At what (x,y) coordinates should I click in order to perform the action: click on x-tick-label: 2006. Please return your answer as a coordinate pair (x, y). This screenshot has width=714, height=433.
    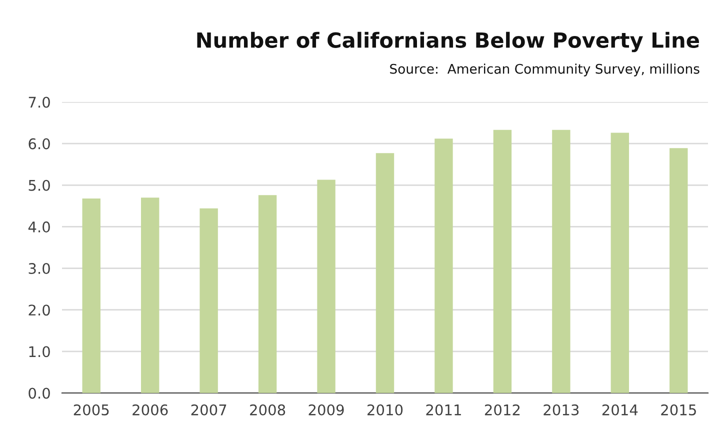
    Looking at the image, I should click on (150, 410).